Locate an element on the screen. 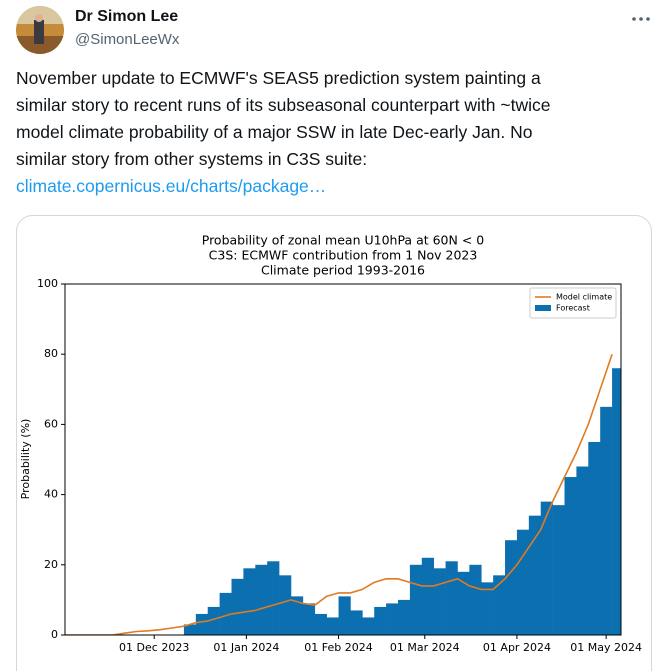  avatar is located at coordinates (40, 30).